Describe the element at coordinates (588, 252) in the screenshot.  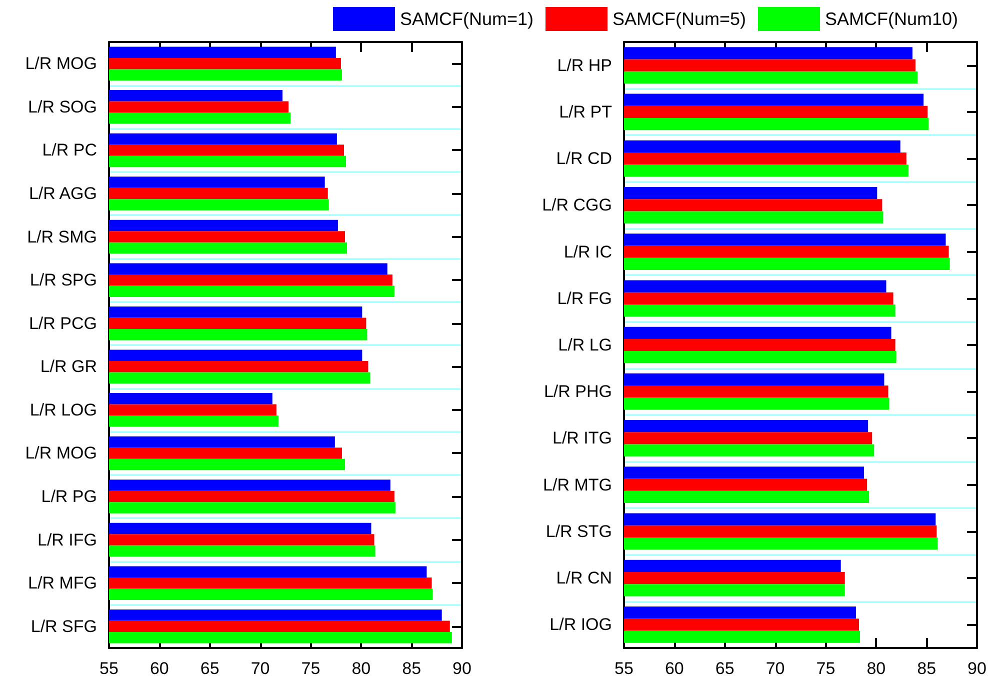
I see `y-tick-label: L/R IC` at that location.